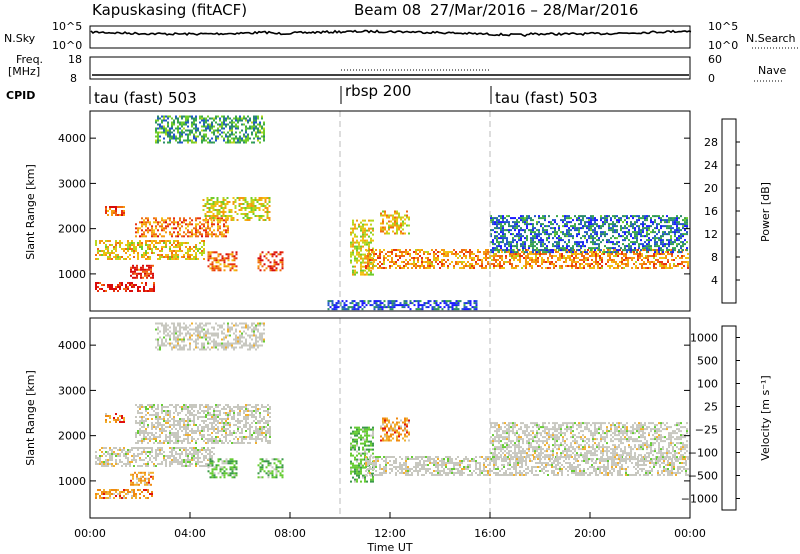  I want to click on velocity-colorbar-tick-label: −100, so click(703, 453).